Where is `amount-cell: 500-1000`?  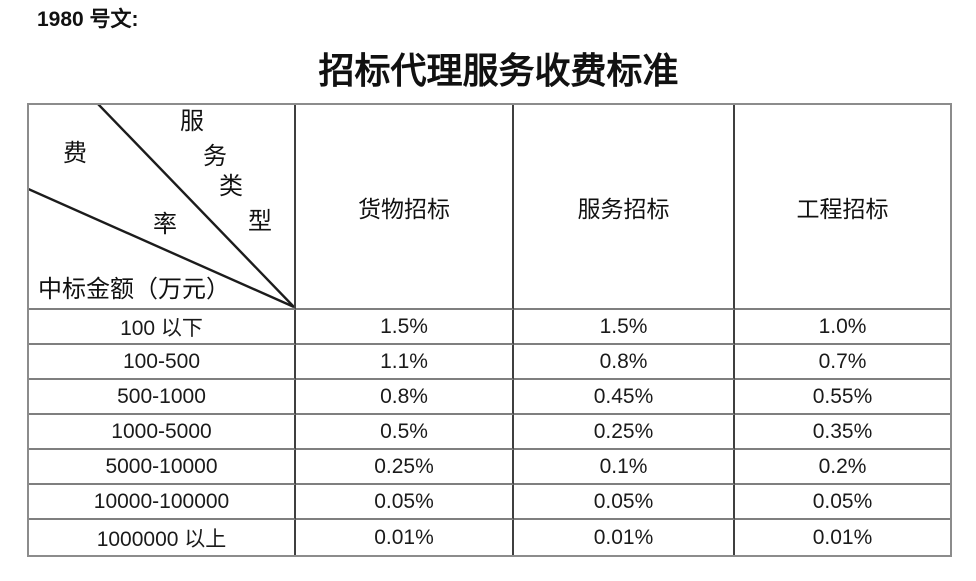
amount-cell: 500-1000 is located at coordinates (162, 397).